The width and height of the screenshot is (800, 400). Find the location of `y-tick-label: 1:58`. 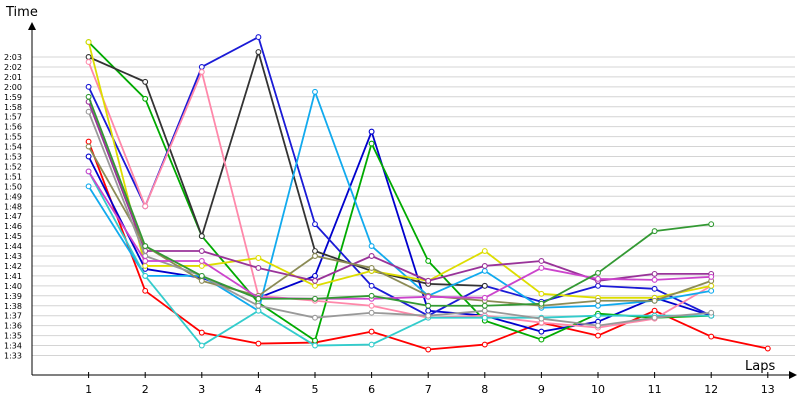

y-tick-label: 1:58 is located at coordinates (13, 107).